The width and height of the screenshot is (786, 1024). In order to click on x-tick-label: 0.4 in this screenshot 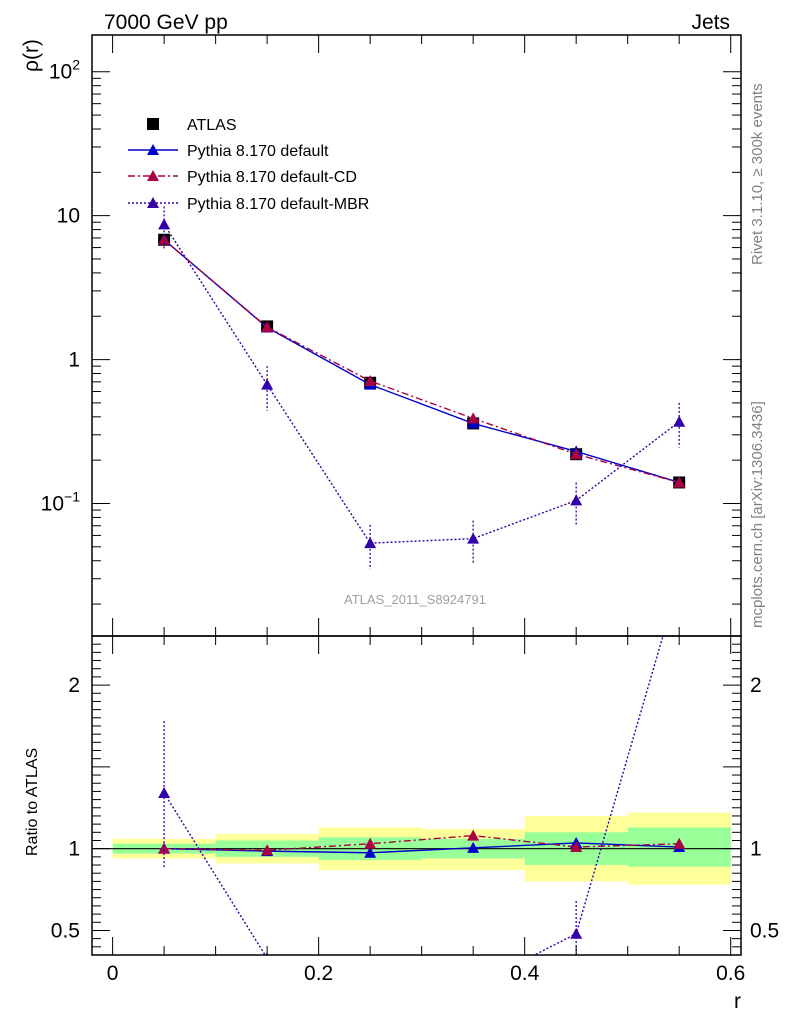, I will do `click(525, 973)`.